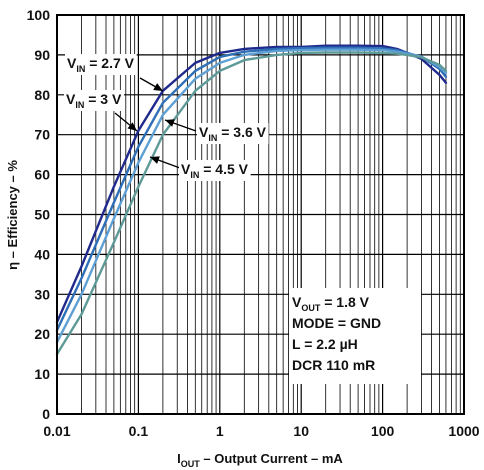 This screenshot has height=470, width=484. I want to click on series-label: VIN = 4.5 V, so click(215, 170).